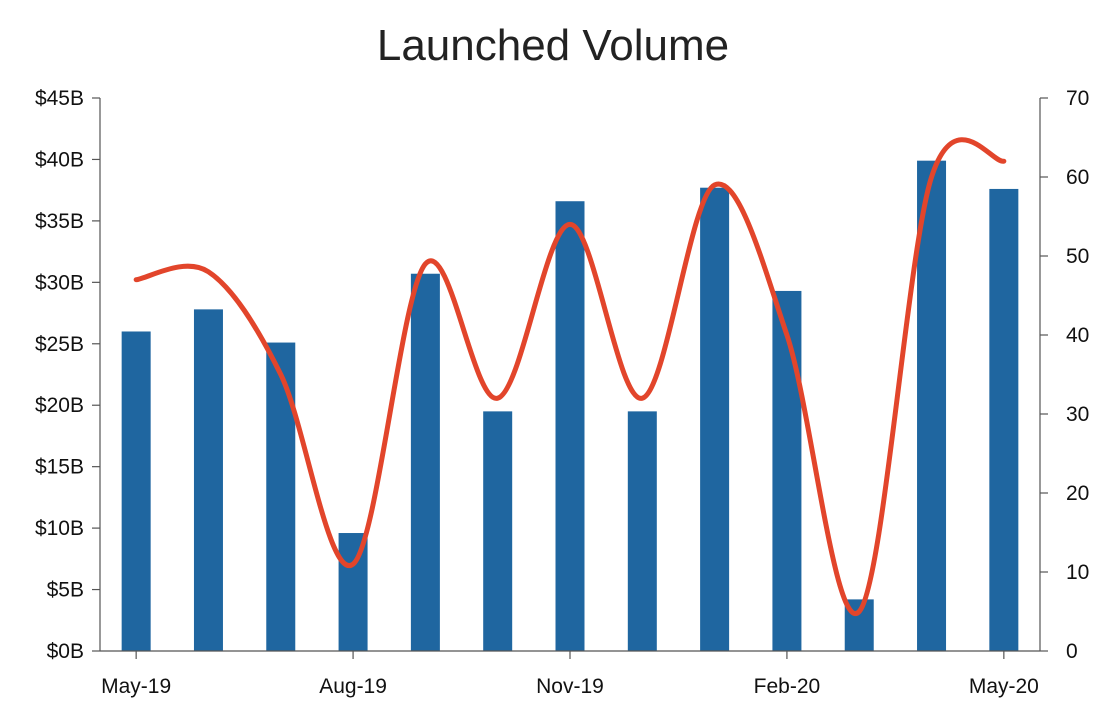  I want to click on y-right-tick-label: 60, so click(1077, 177).